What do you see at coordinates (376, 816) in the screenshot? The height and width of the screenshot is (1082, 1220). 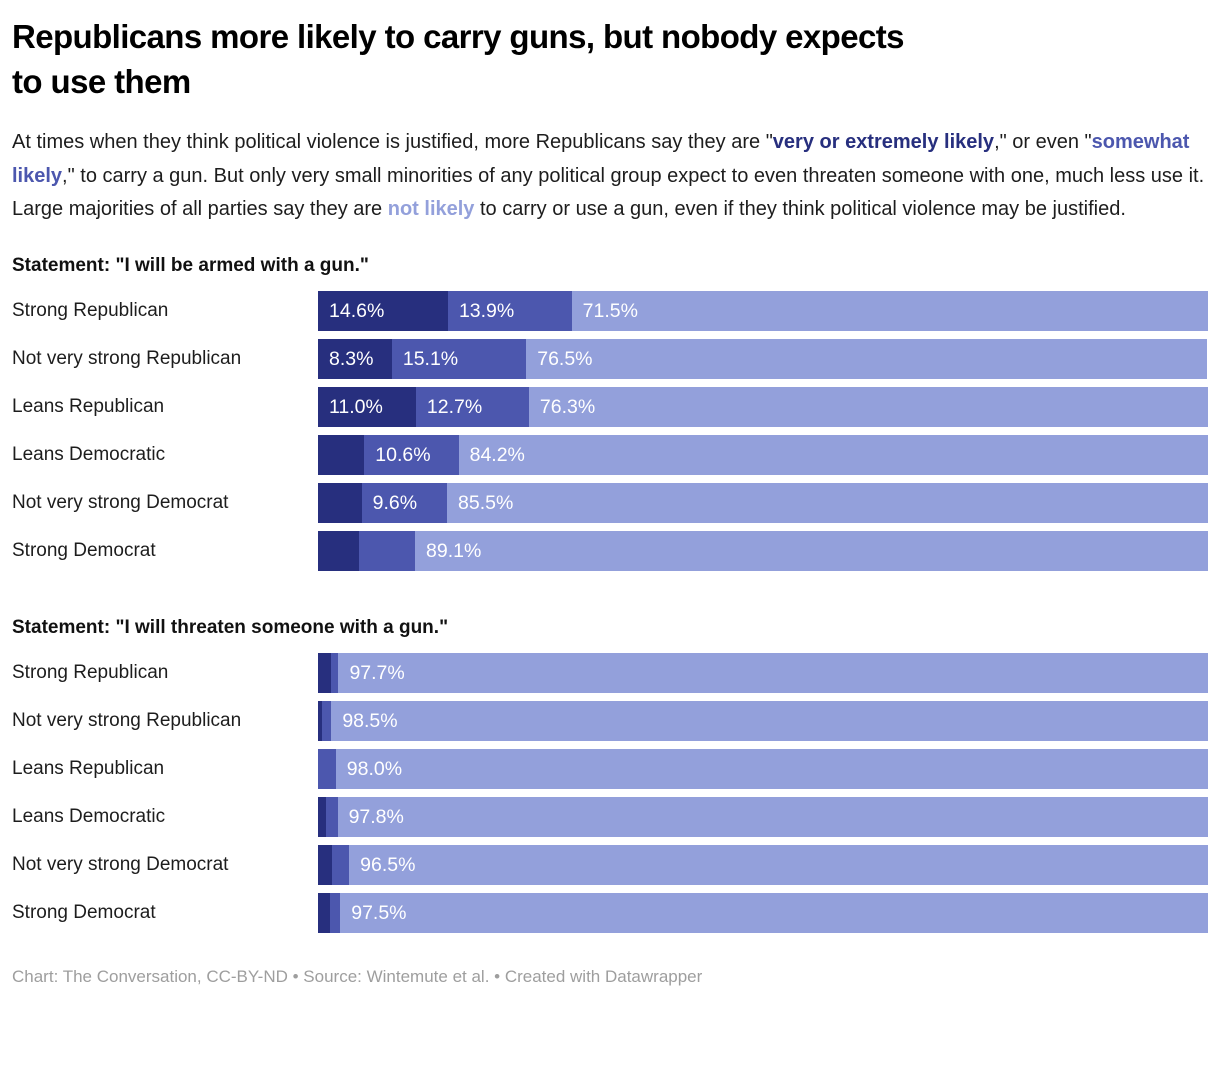 I see `bar-value-label: 97.8%` at bounding box center [376, 816].